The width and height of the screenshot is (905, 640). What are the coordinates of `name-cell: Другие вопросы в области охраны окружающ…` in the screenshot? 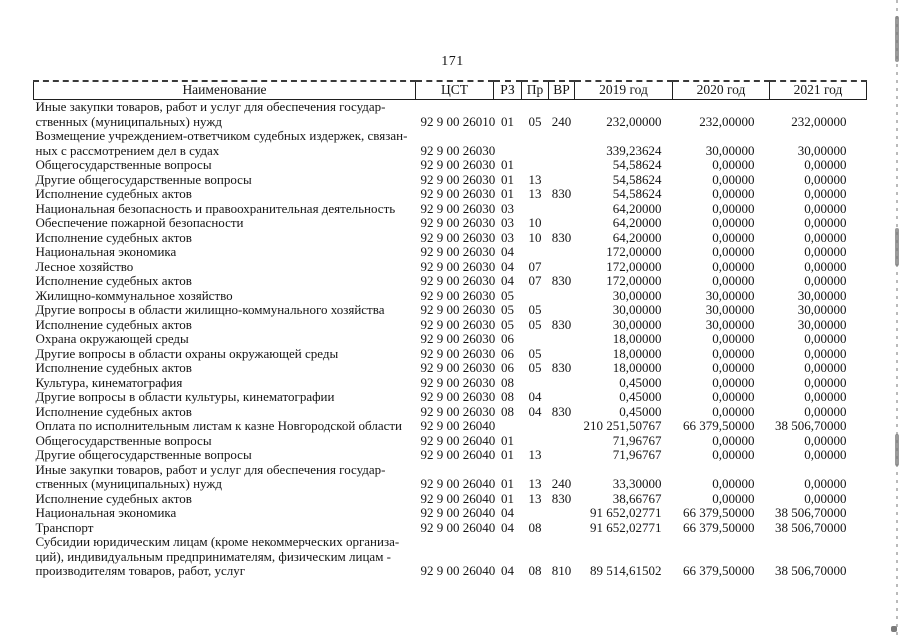 It's located at (187, 353).